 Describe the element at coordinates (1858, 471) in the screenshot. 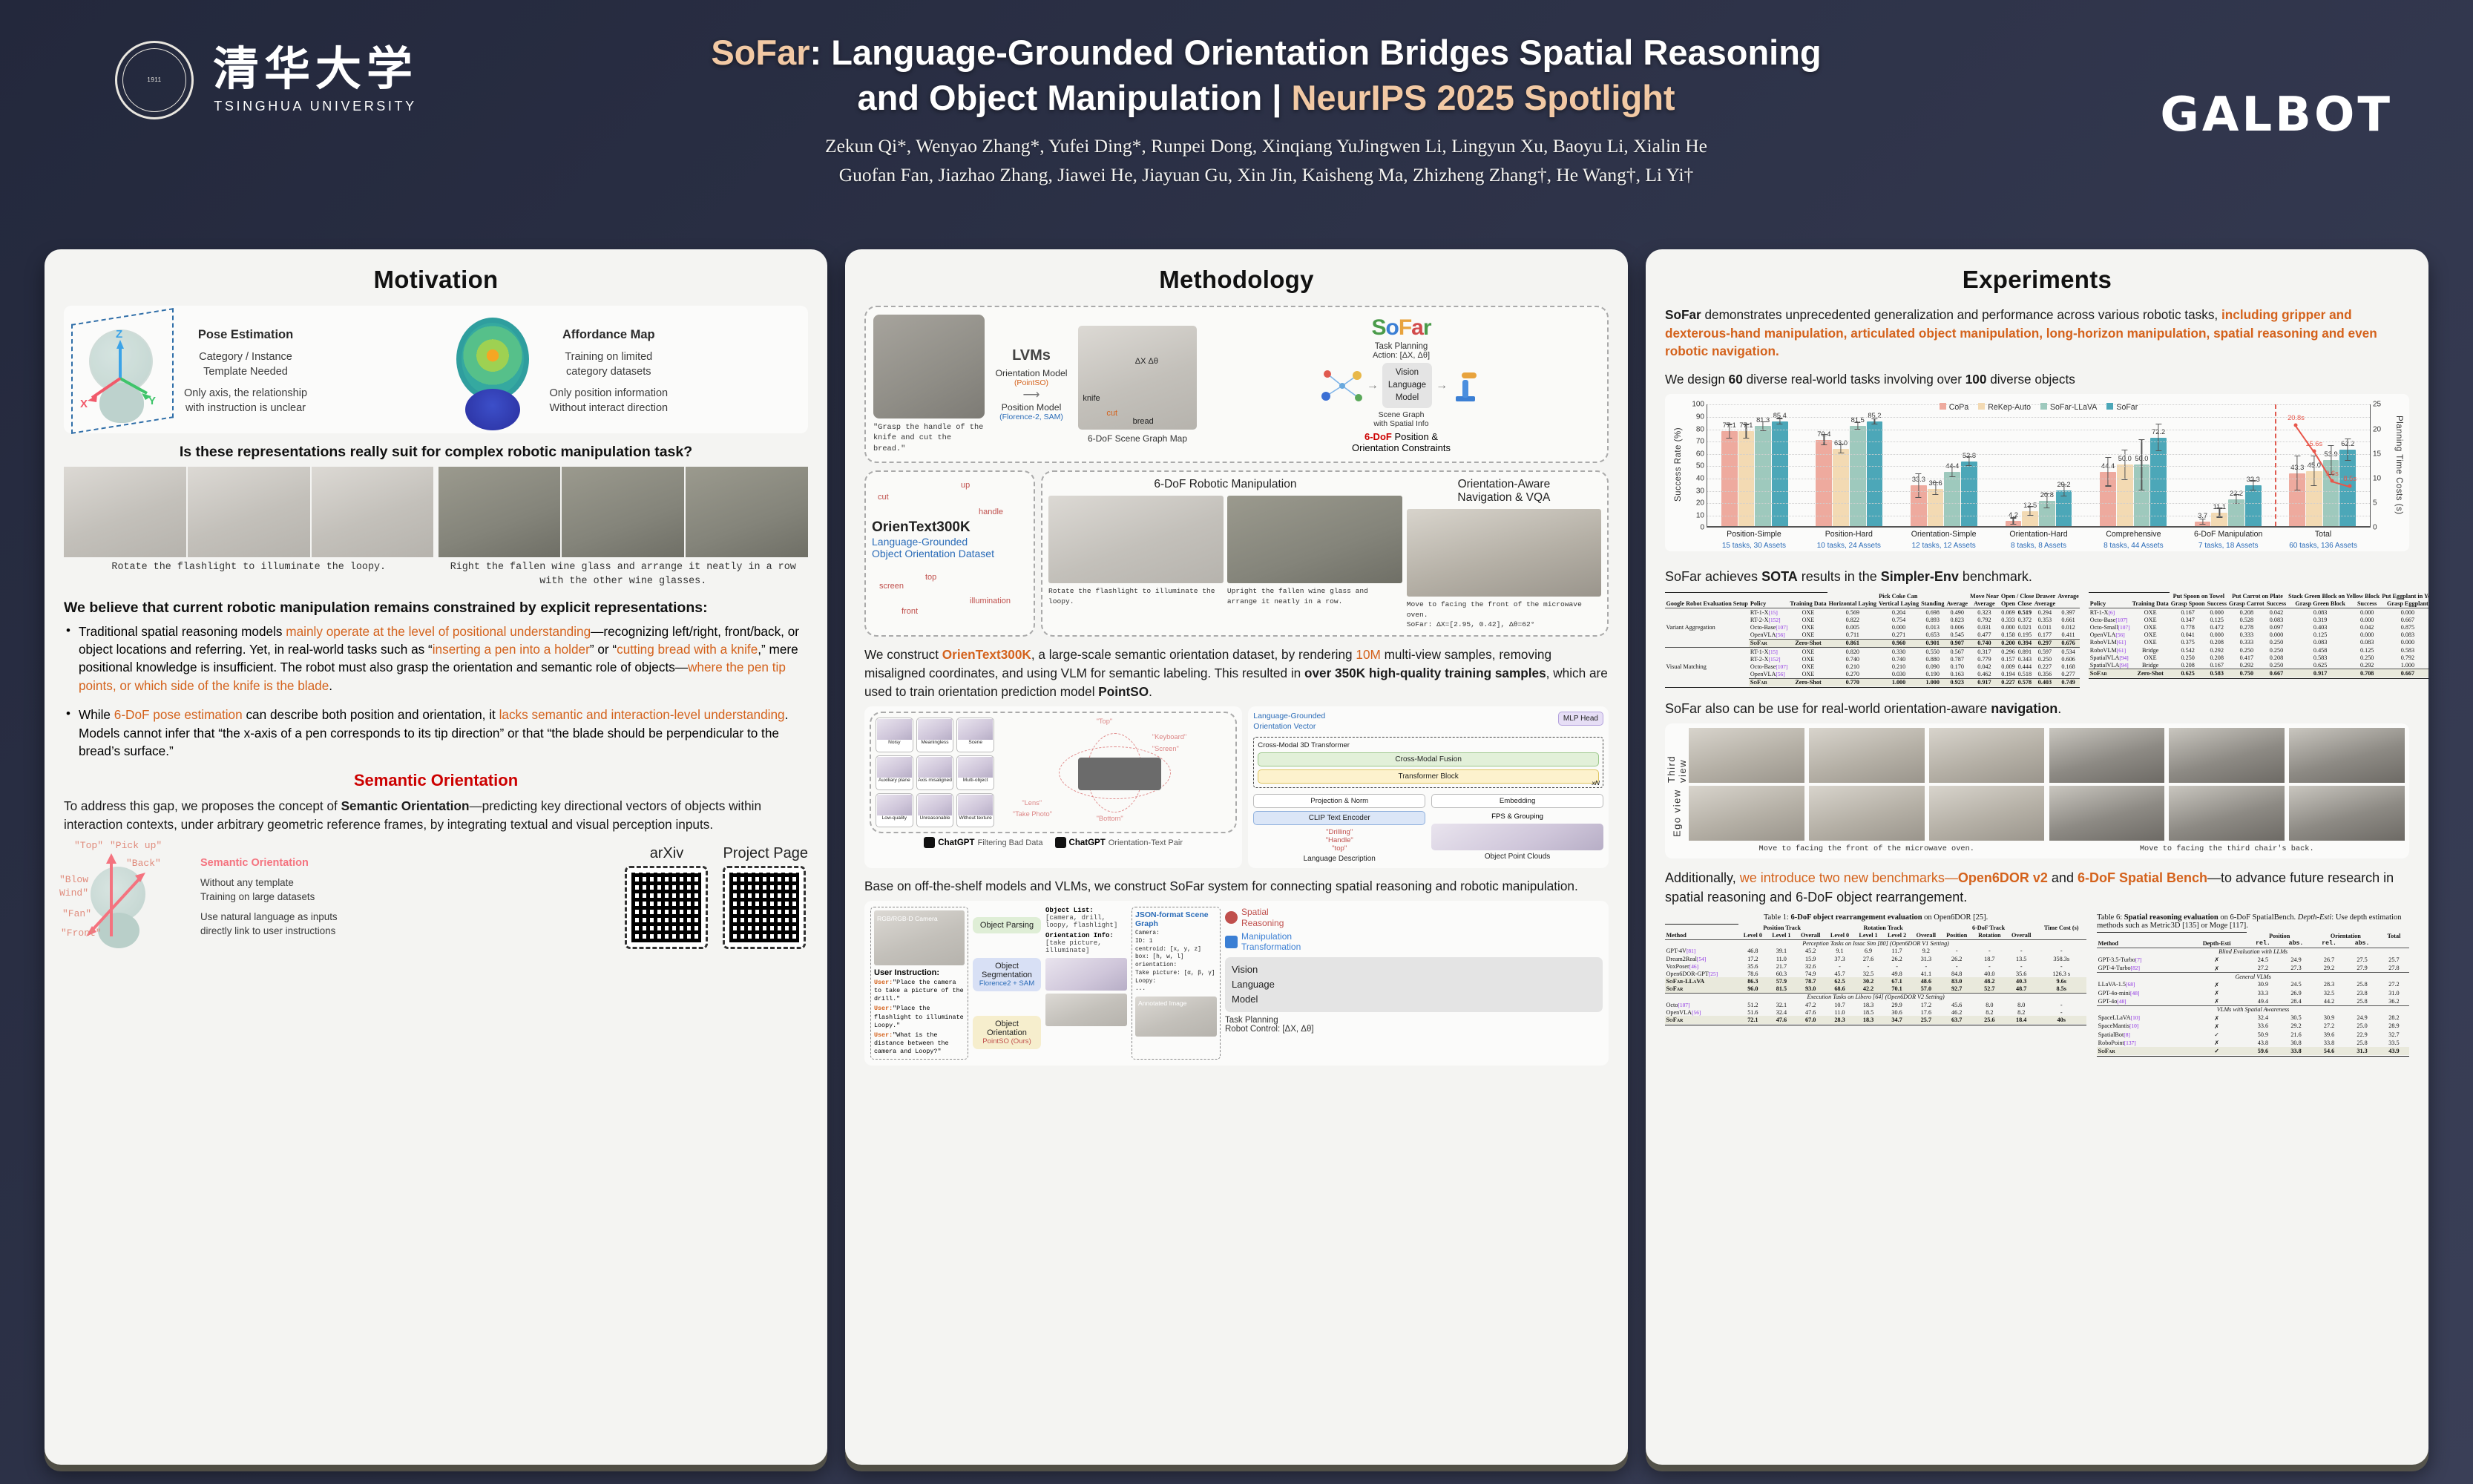

I see `chart-bar: 81.5` at that location.